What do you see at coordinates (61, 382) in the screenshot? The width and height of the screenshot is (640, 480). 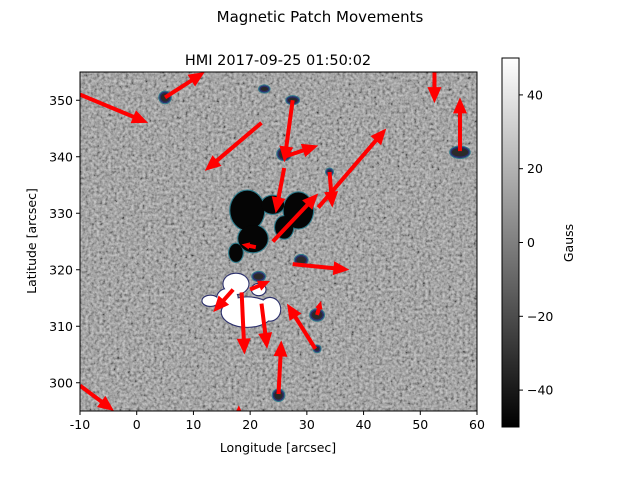 I see `y-tick-label: 300` at bounding box center [61, 382].